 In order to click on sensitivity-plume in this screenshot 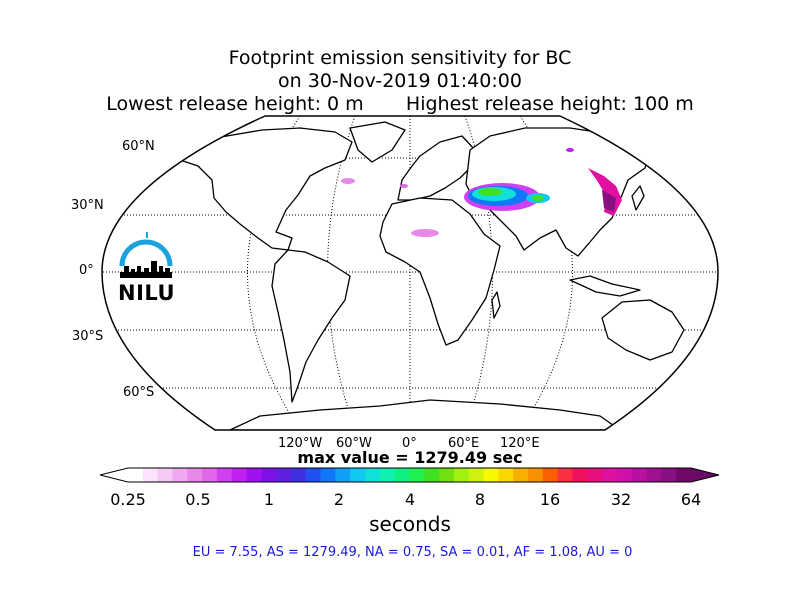, I will do `click(481, 192)`.